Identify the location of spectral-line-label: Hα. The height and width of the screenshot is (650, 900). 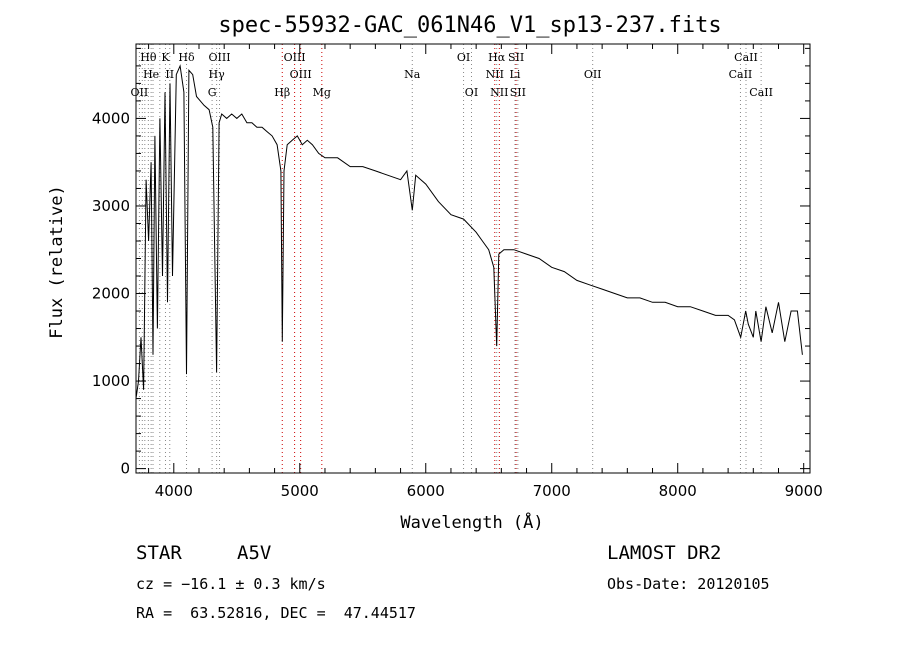
(497, 57).